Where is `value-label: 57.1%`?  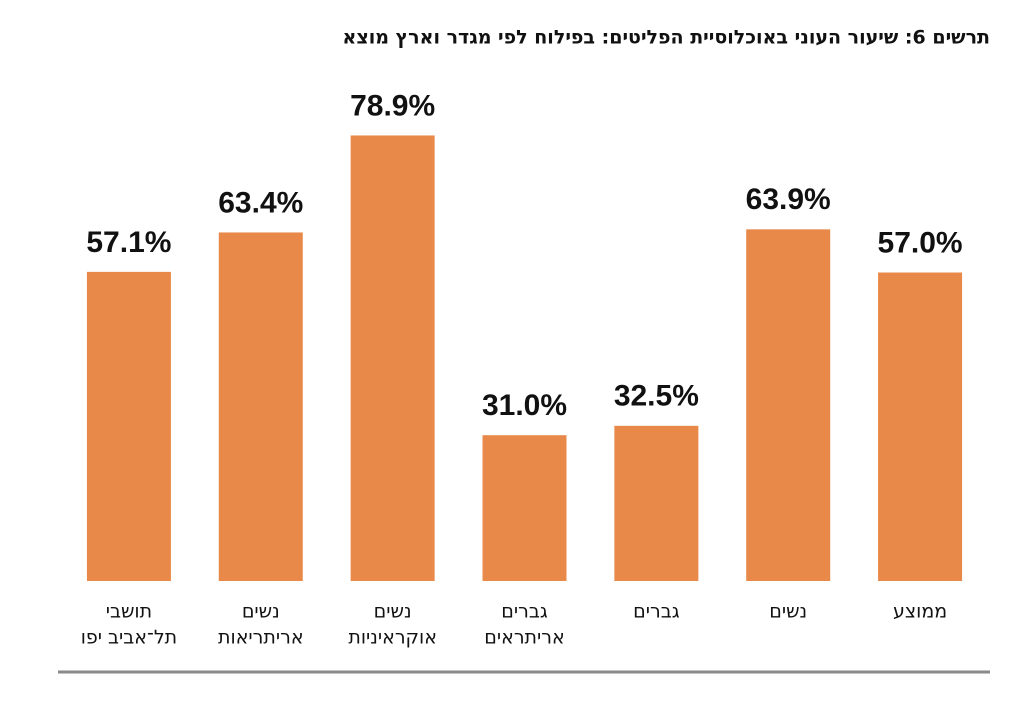 value-label: 57.1% is located at coordinates (128, 242).